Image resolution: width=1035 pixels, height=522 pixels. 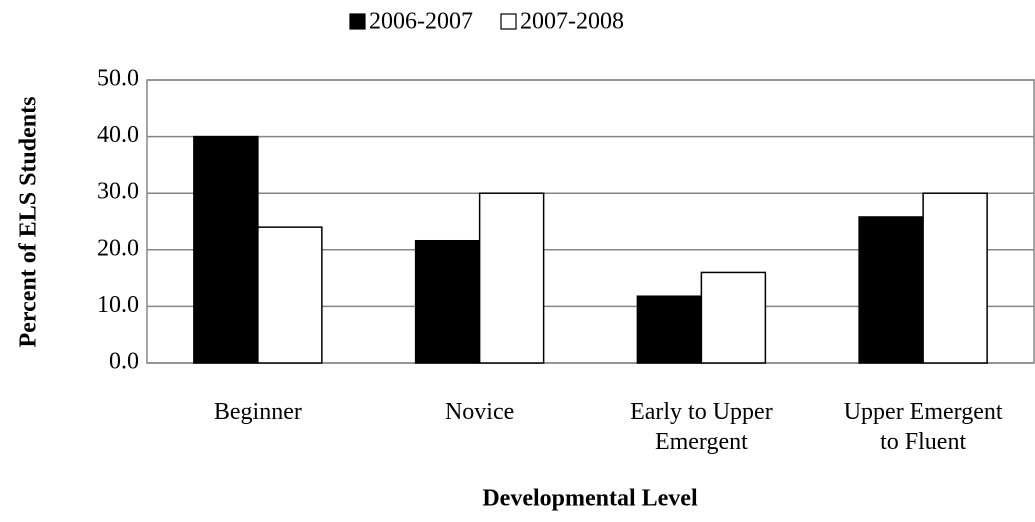 What do you see at coordinates (118, 79) in the screenshot?
I see `y-tick-label: 50.0` at bounding box center [118, 79].